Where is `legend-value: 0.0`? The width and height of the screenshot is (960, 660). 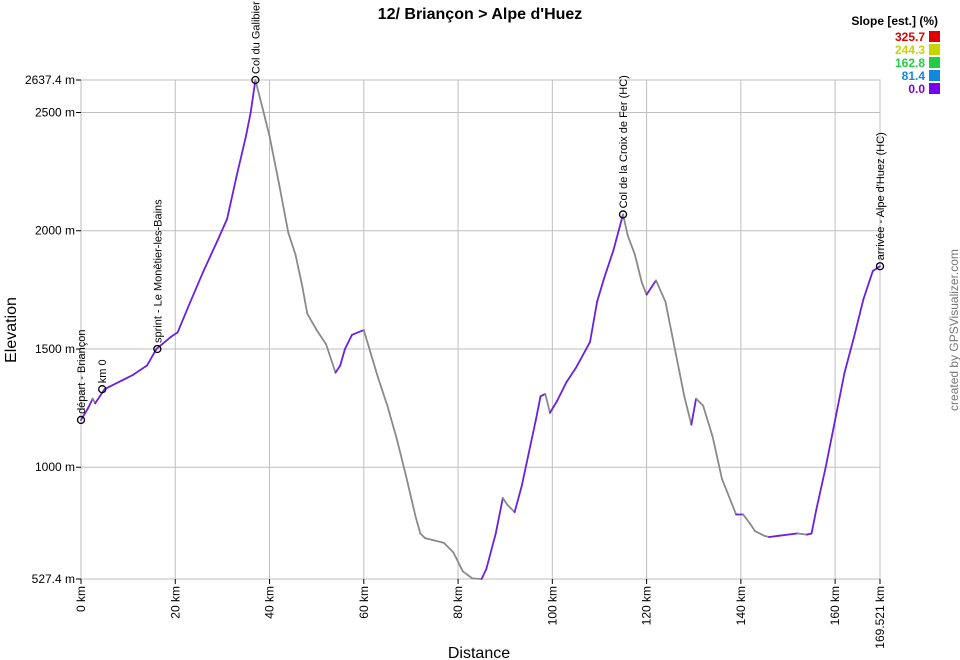 legend-value: 0.0 is located at coordinates (916, 89).